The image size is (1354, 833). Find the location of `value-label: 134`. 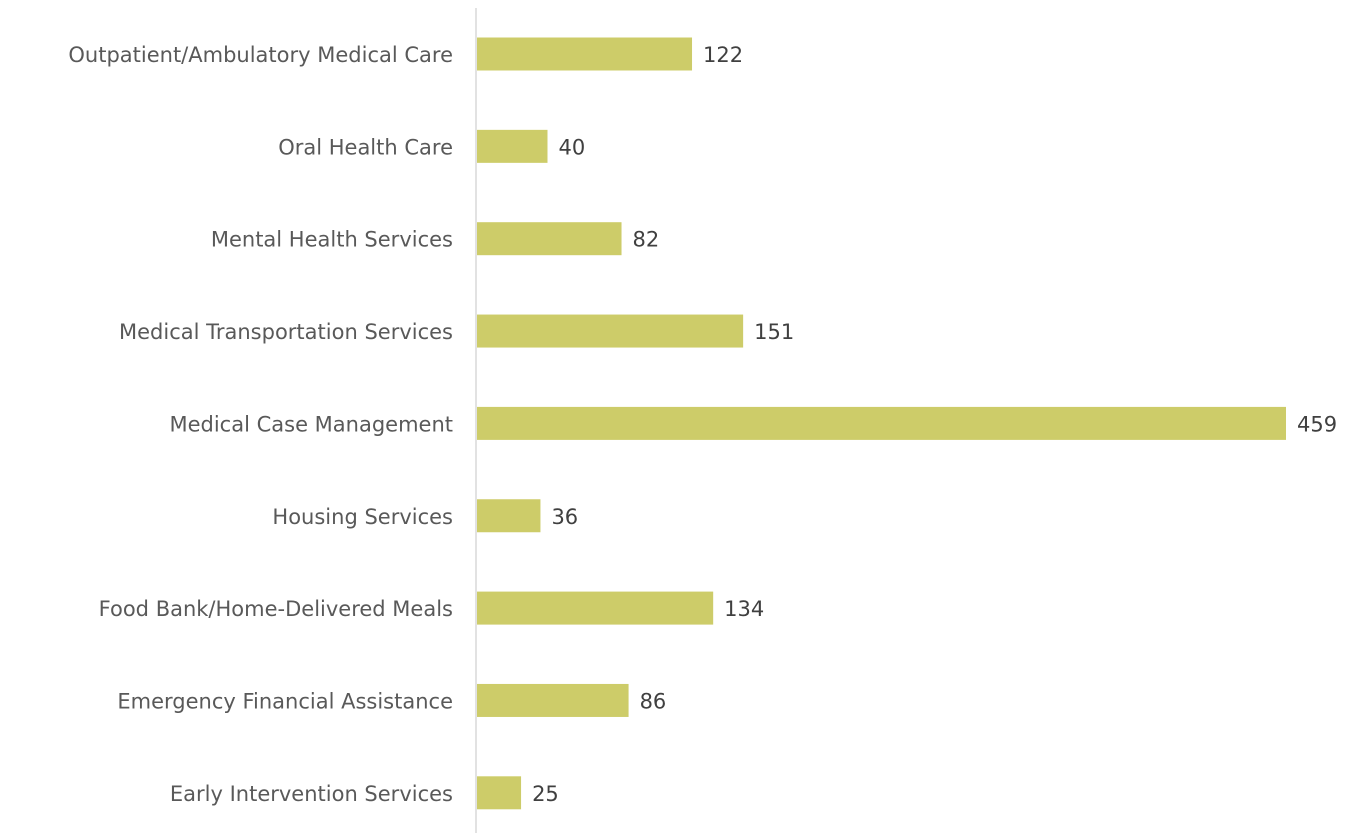

value-label: 134 is located at coordinates (744, 609).